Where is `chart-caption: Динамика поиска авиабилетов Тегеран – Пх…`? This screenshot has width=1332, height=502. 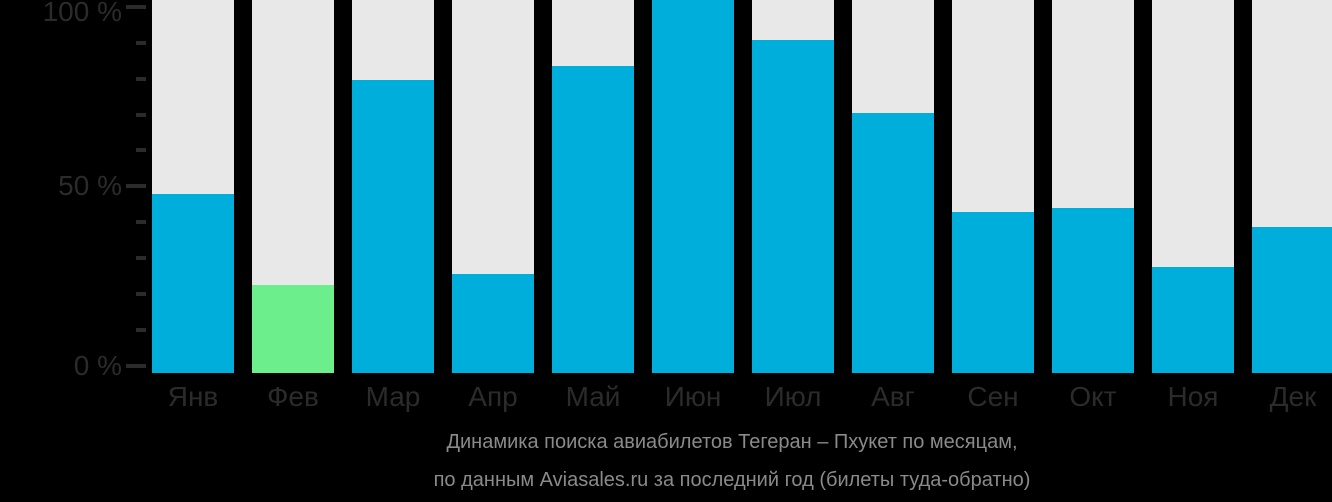
chart-caption: Динамика поиска авиабилетов Тегеран – Пх… is located at coordinates (732, 461).